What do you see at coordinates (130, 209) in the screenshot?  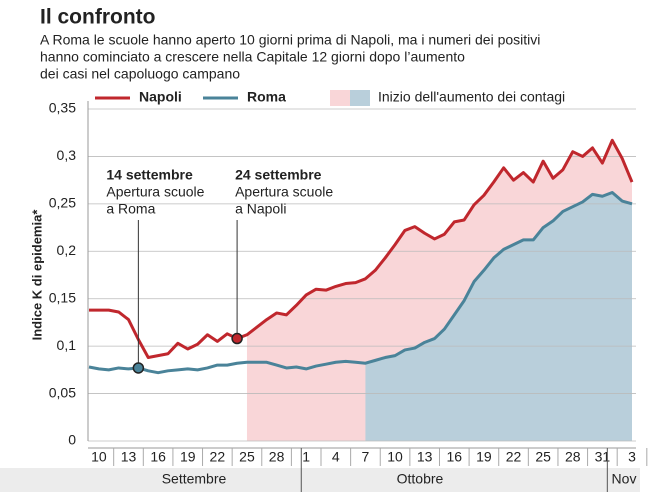 I see `annotation-text: a Roma` at bounding box center [130, 209].